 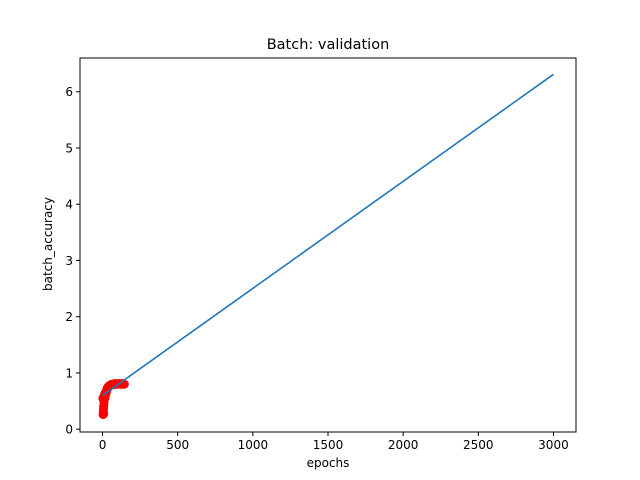 I want to click on y-tick-label: 3, so click(x=69, y=261).